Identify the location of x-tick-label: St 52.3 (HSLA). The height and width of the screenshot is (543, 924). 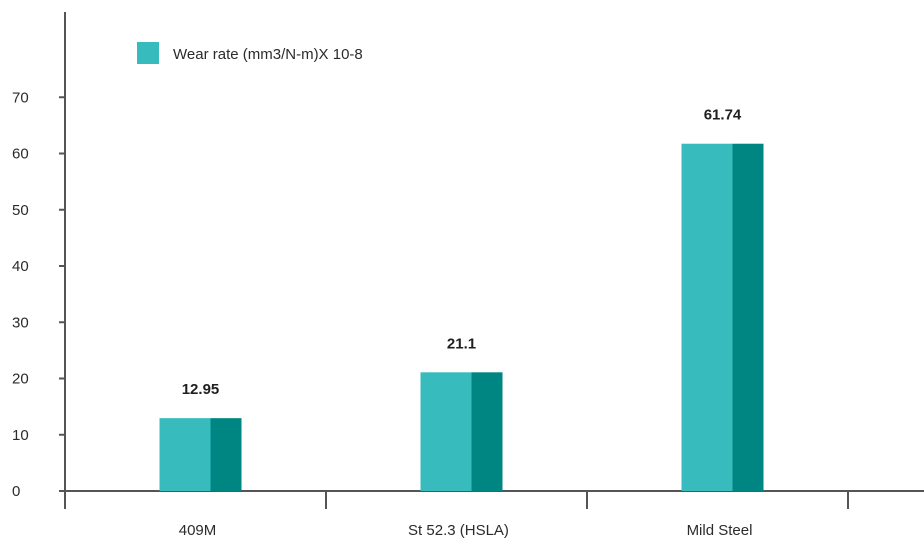
(458, 530).